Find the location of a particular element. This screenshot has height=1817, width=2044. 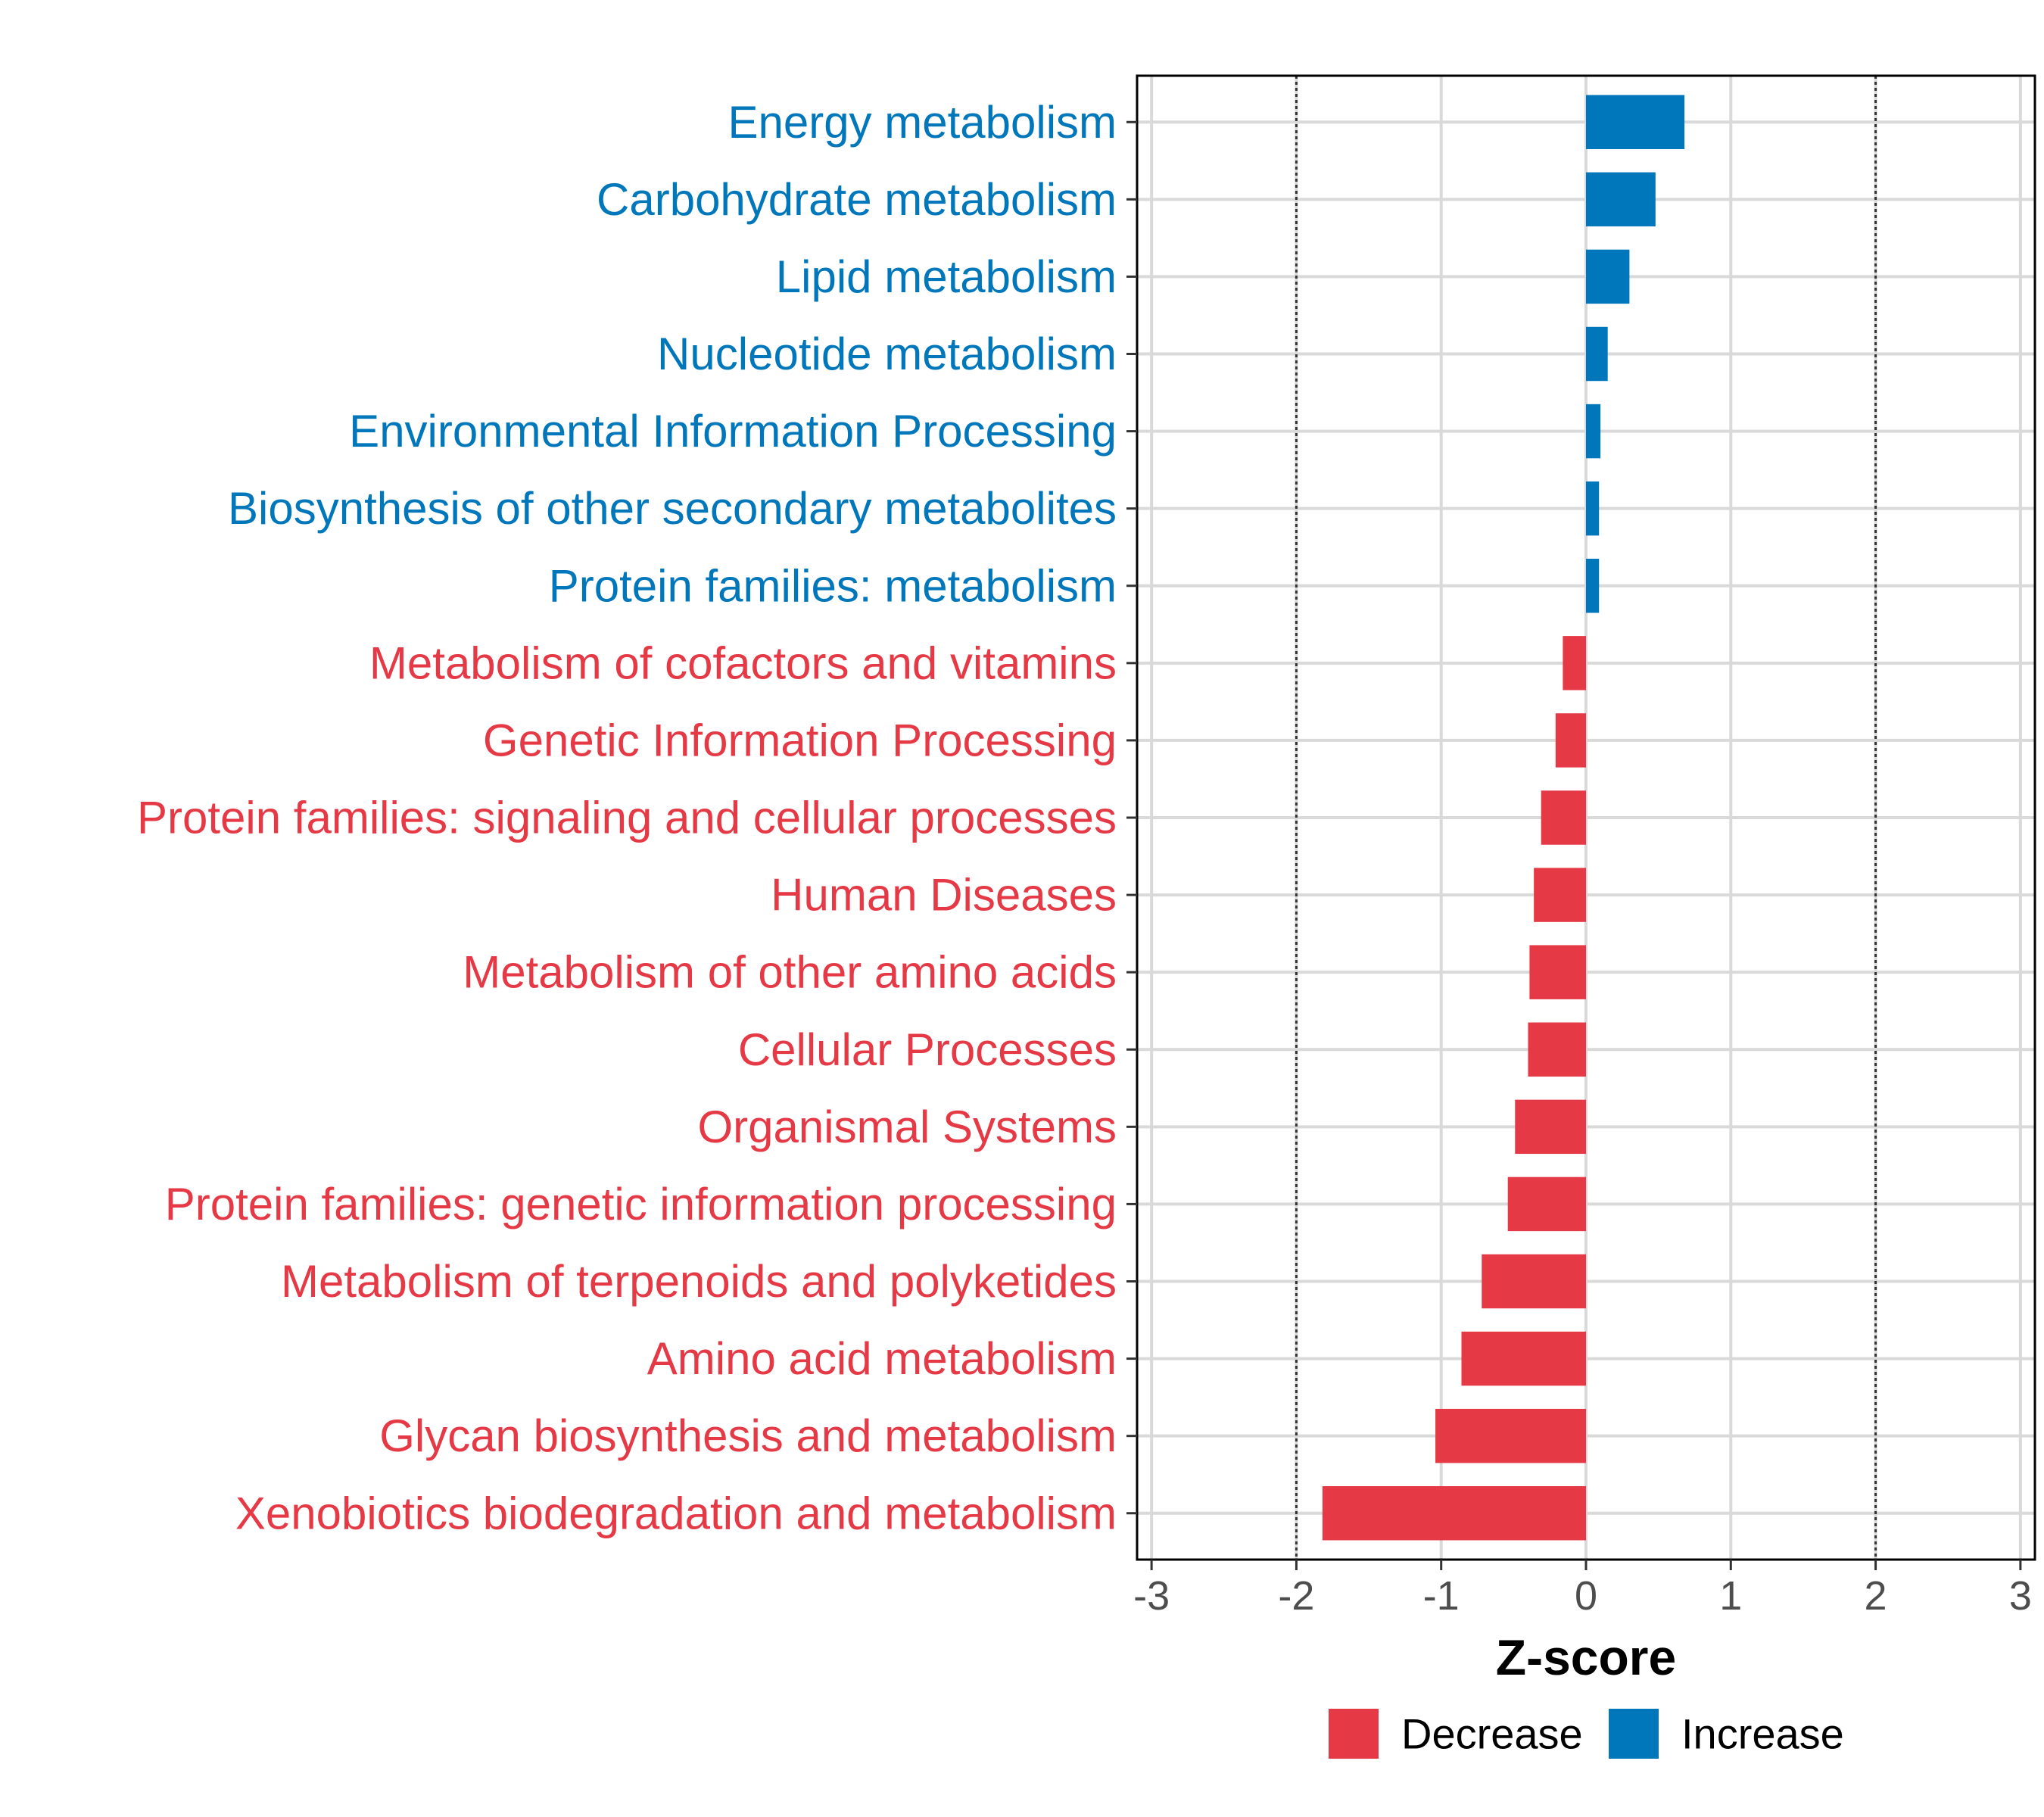

category-label: Cellular Processes is located at coordinates (927, 1049).